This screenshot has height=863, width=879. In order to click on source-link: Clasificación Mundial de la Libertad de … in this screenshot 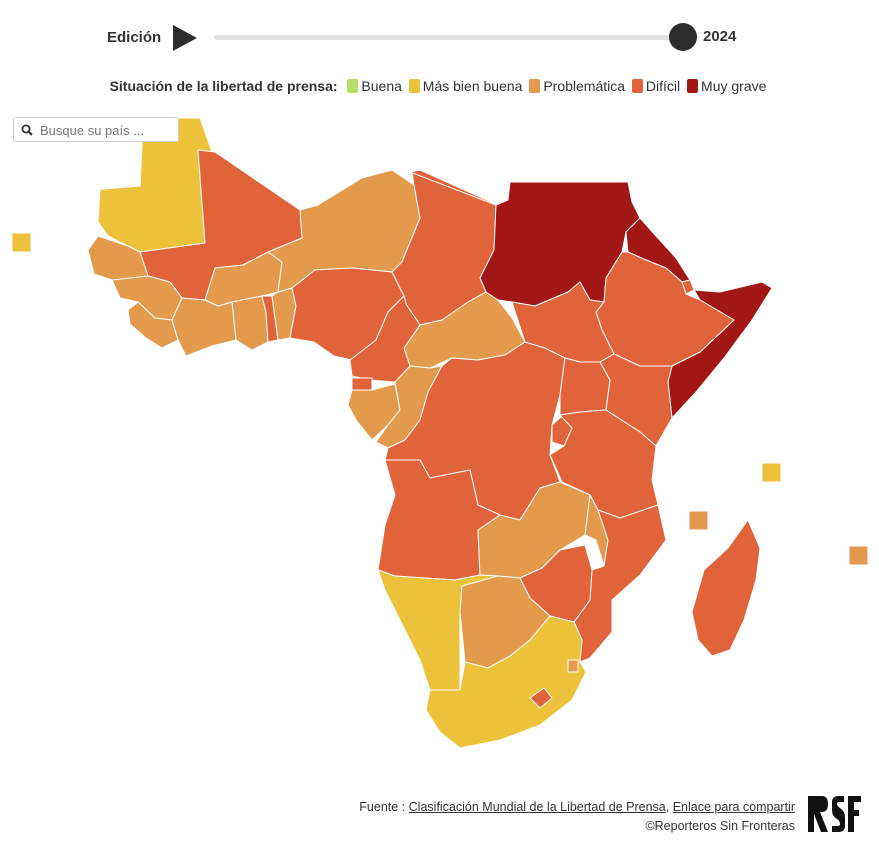, I will do `click(537, 807)`.